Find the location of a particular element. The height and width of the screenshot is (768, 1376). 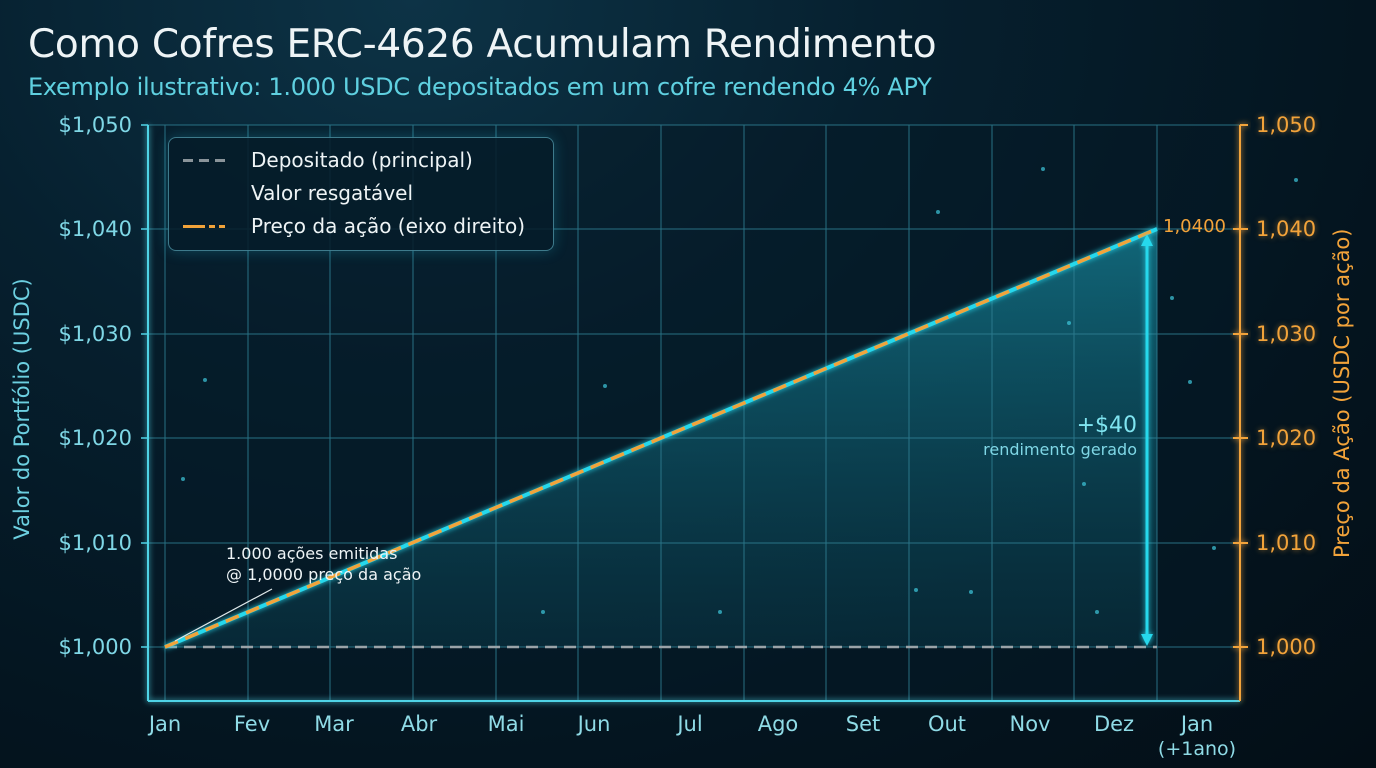

gain-value: +$40 is located at coordinates (1106, 425).